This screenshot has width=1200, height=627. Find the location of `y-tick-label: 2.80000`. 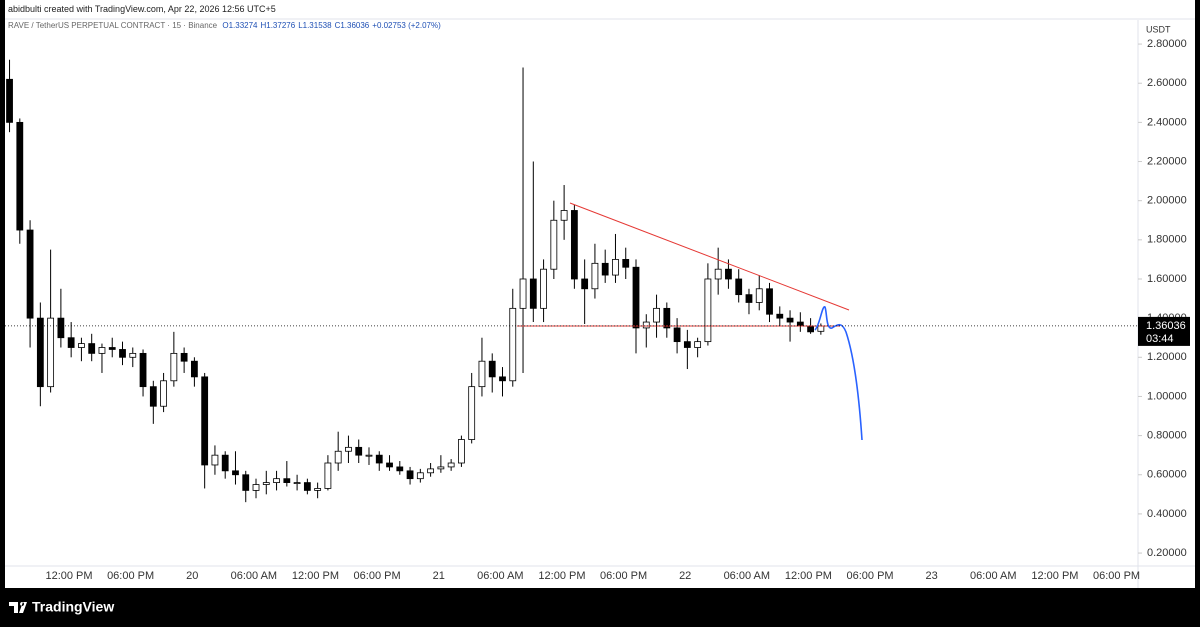

y-tick-label: 2.80000 is located at coordinates (1167, 44).